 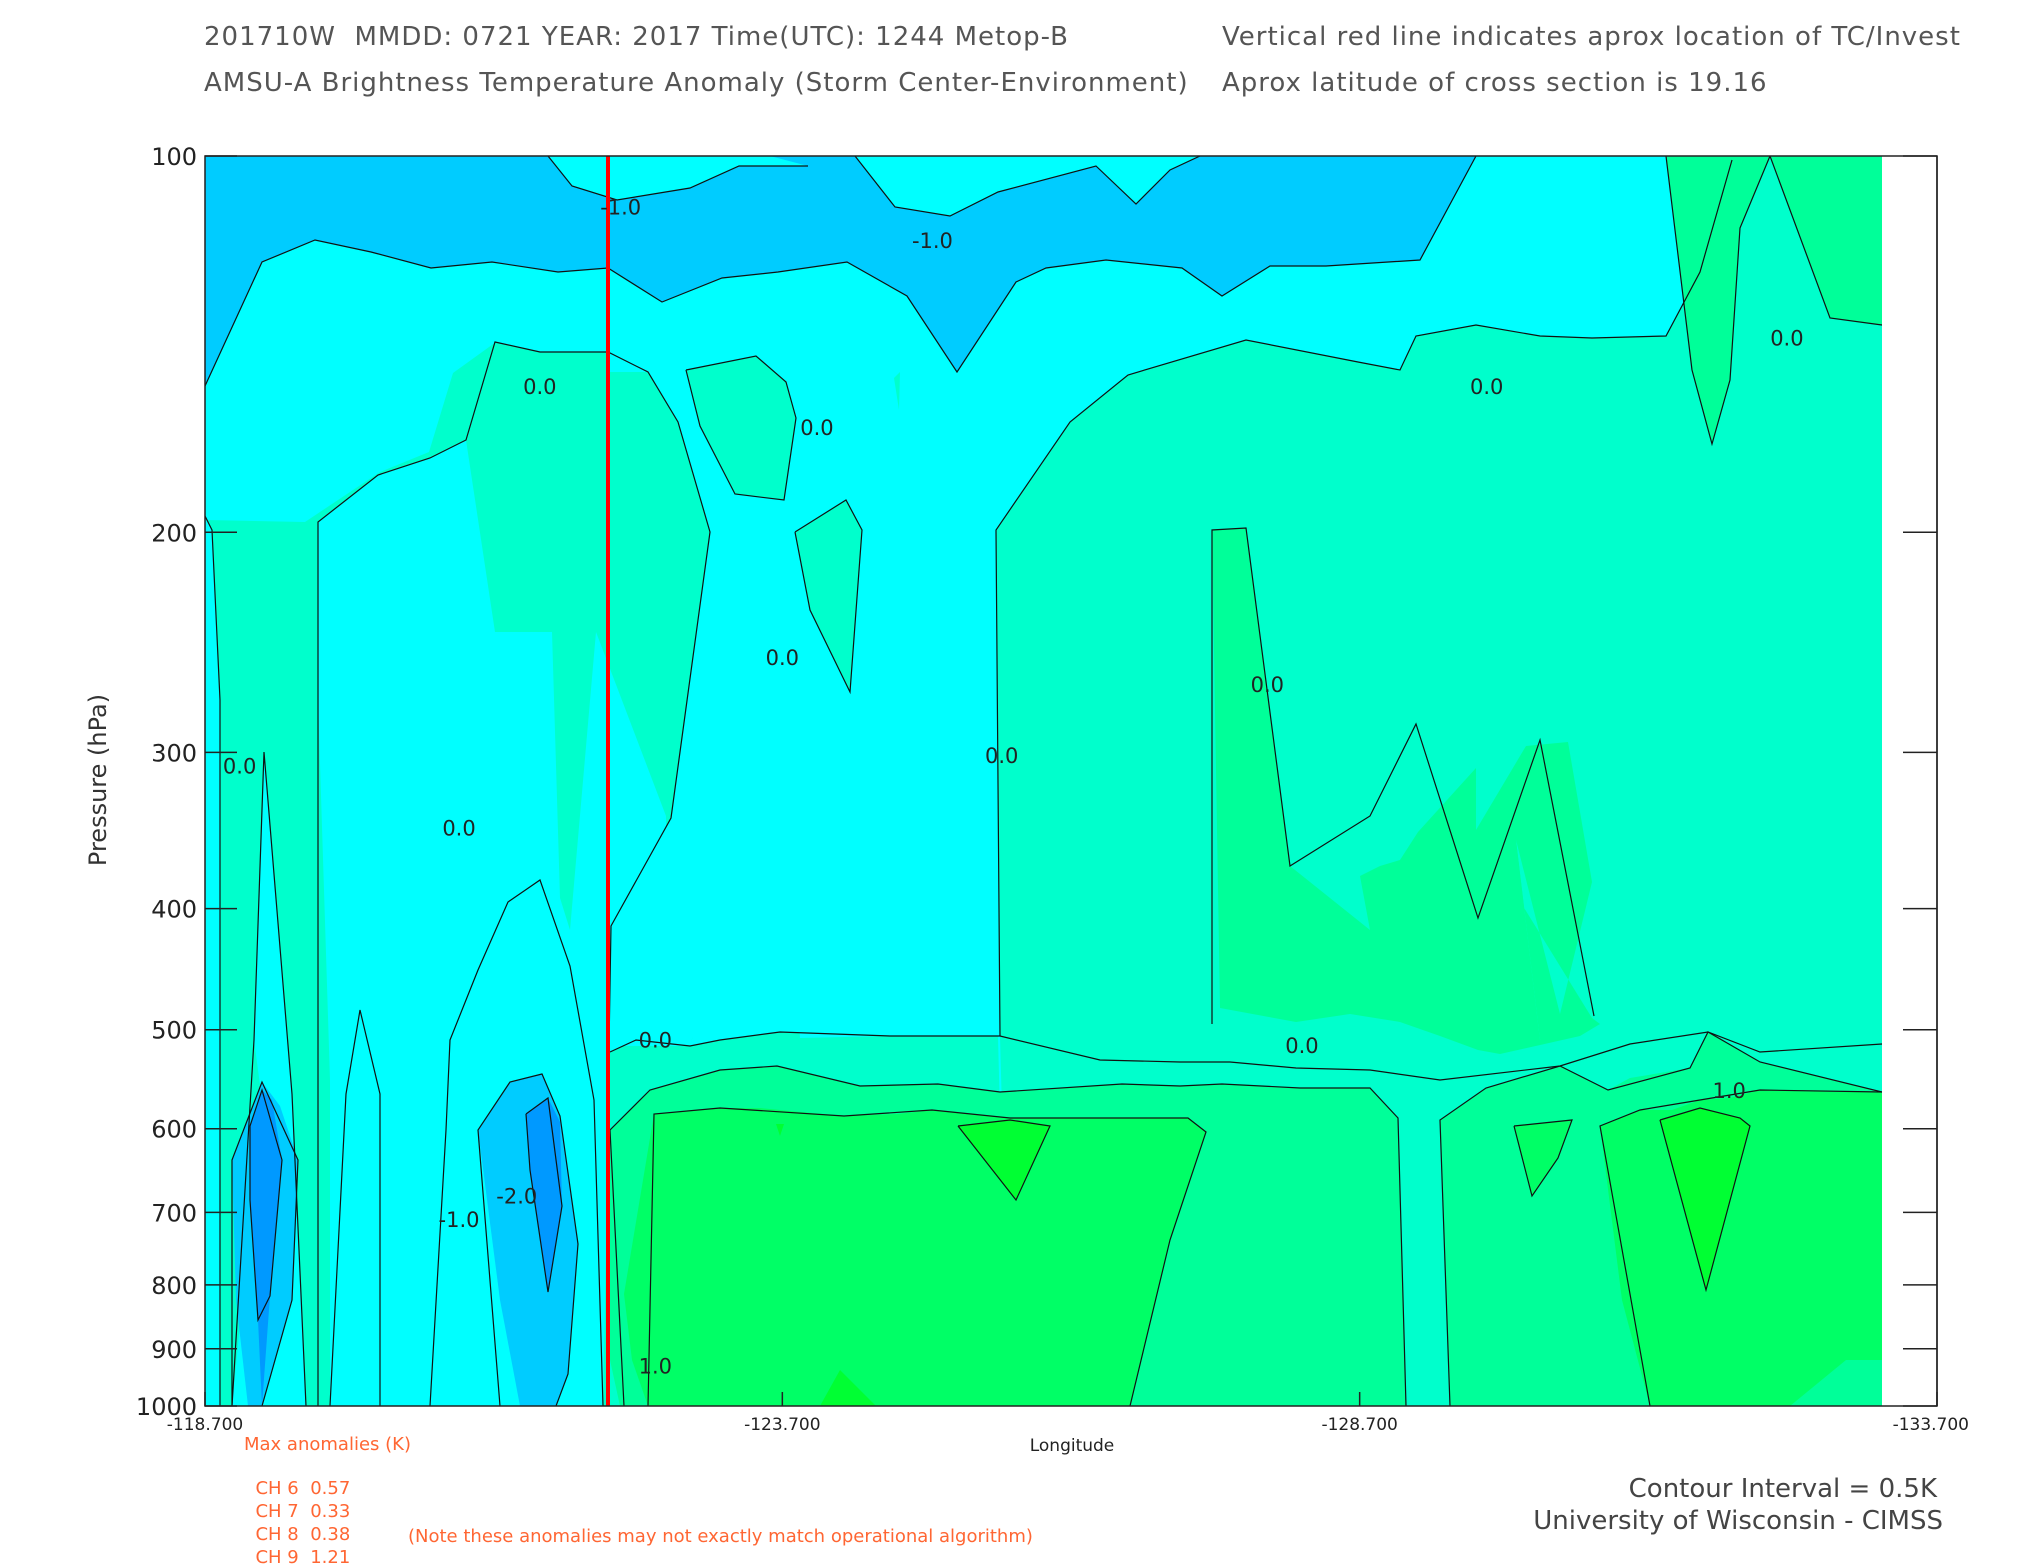 What do you see at coordinates (1538, 891) in the screenshot?
I see `region-green-right-band` at bounding box center [1538, 891].